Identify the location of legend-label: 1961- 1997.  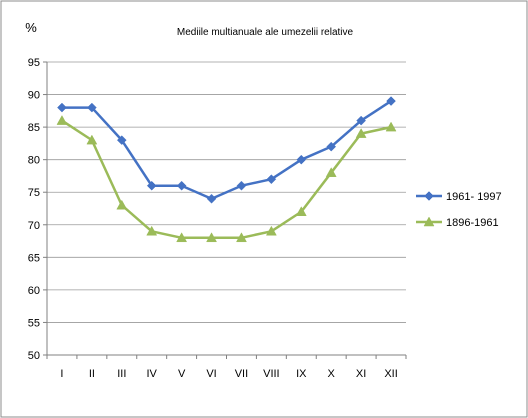
(474, 197).